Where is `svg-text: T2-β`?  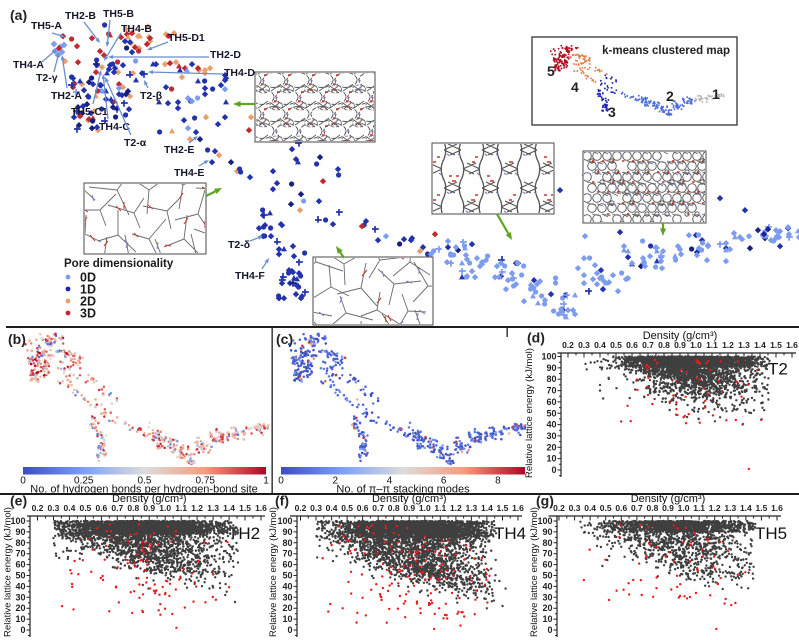 svg-text: T2-β is located at coordinates (151, 96).